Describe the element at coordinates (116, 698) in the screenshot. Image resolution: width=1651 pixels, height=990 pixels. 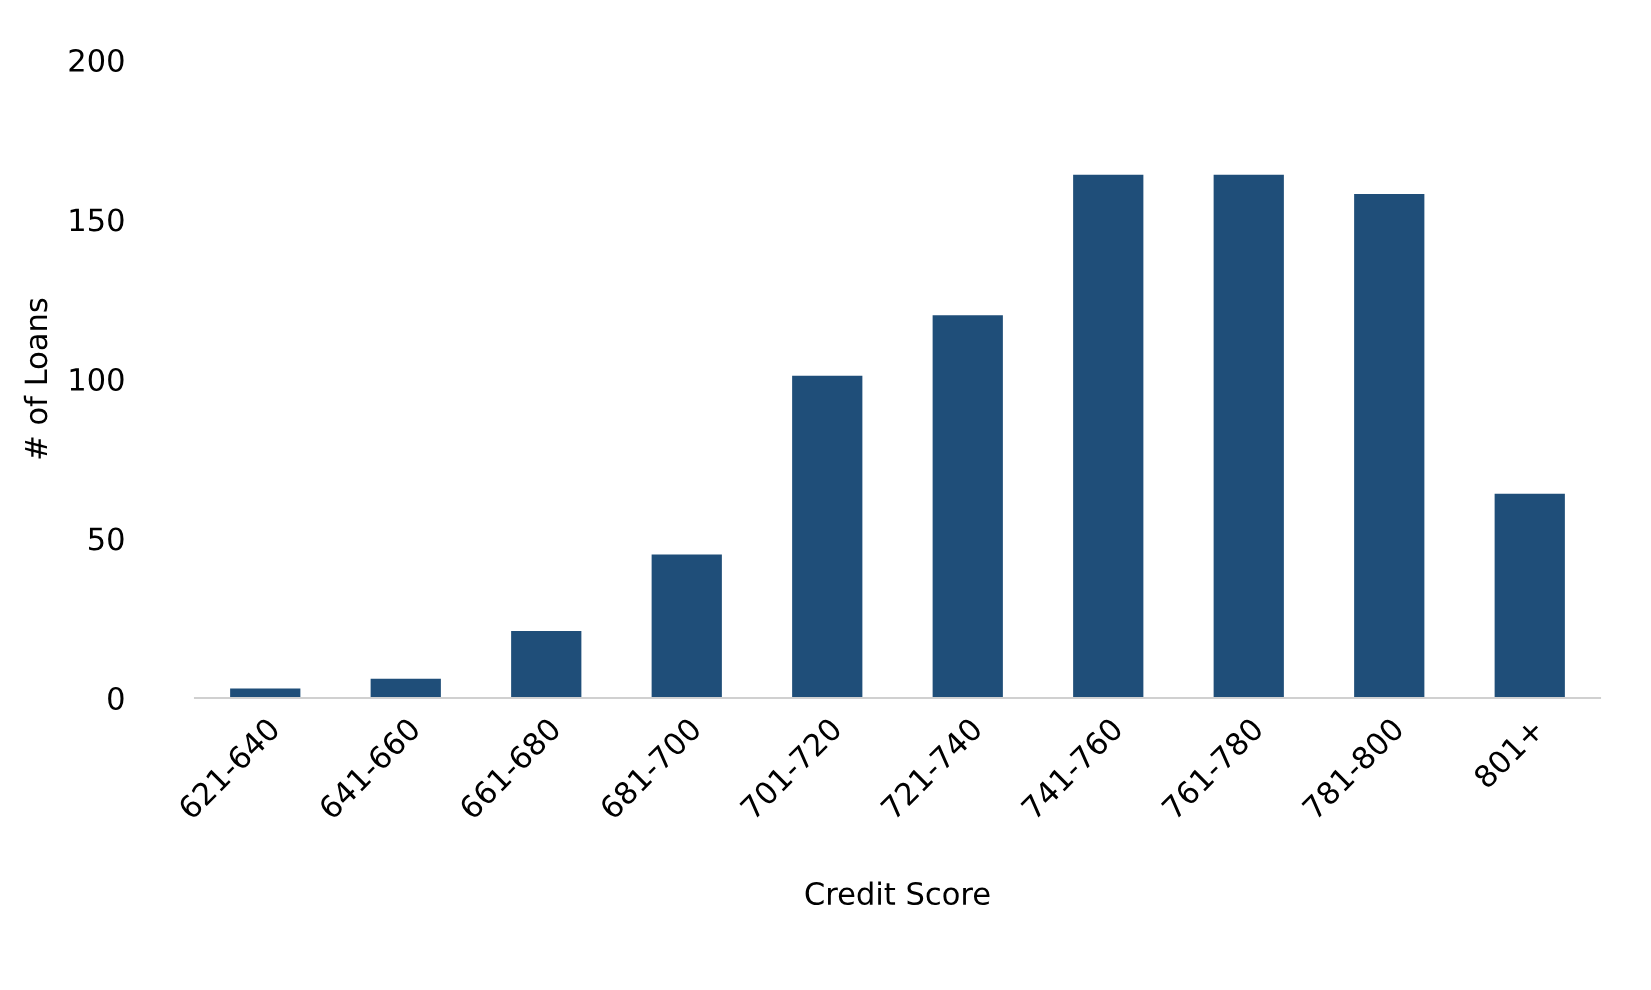
I see `y-tick-label: 0` at that location.